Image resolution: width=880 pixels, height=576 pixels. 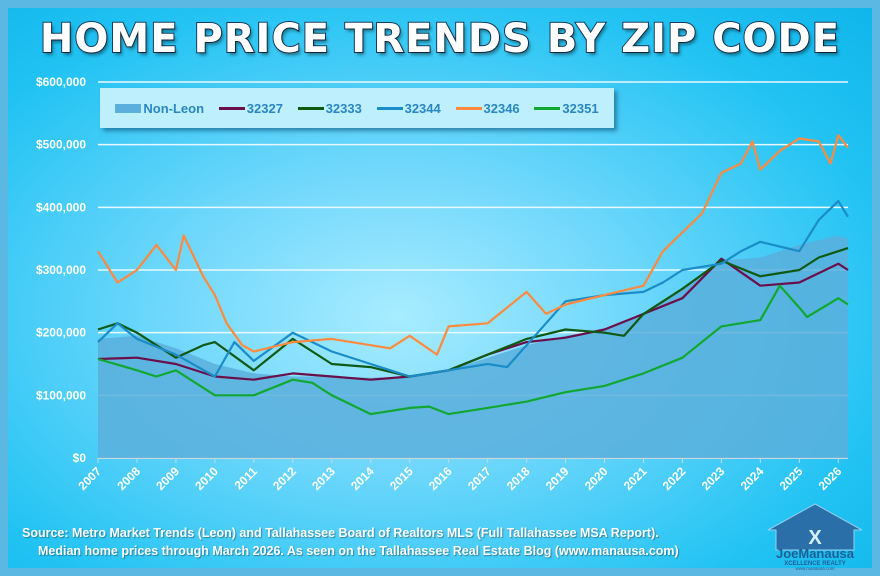 I want to click on x-tick-label: 2025, so click(x=791, y=478).